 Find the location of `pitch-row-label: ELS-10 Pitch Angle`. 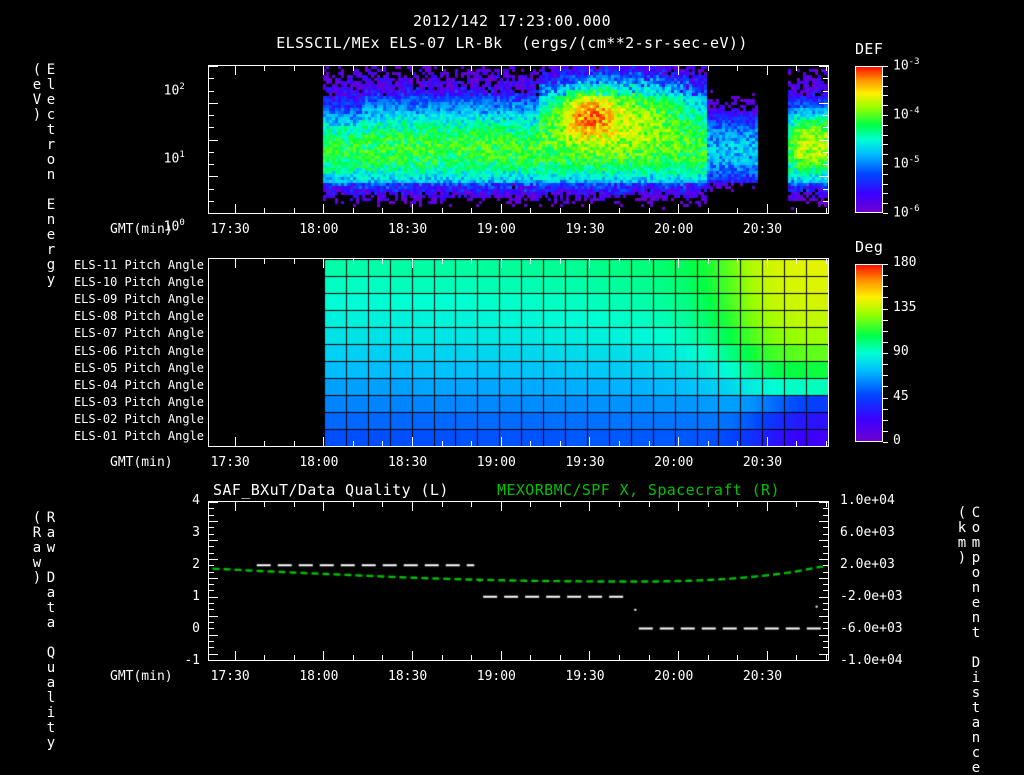

pitch-row-label: ELS-10 Pitch Angle is located at coordinates (138, 282).